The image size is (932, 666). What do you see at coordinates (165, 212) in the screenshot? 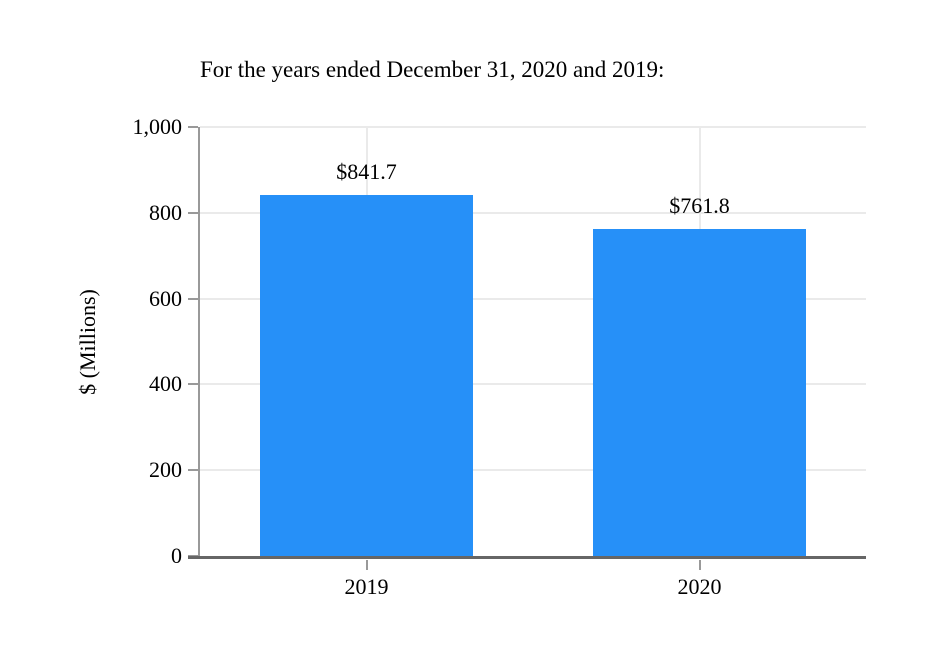
I see `y-tick-label: 800` at bounding box center [165, 212].